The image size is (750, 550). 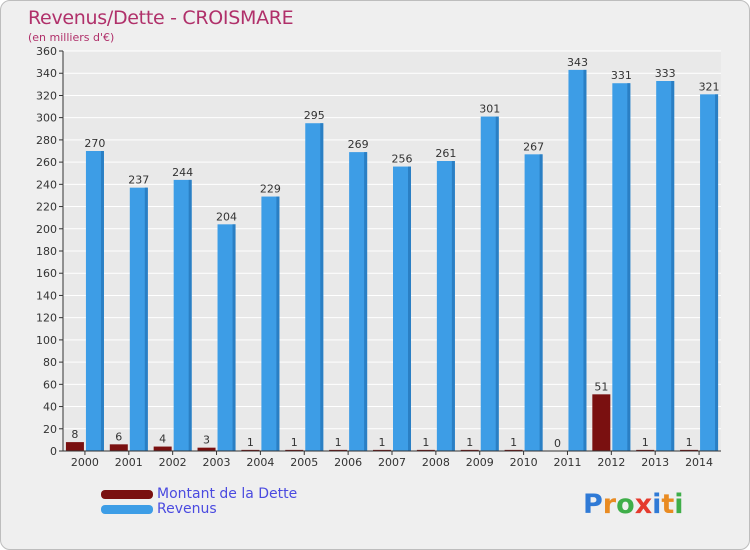 I want to click on y-tick-label: 0, so click(x=53, y=451).